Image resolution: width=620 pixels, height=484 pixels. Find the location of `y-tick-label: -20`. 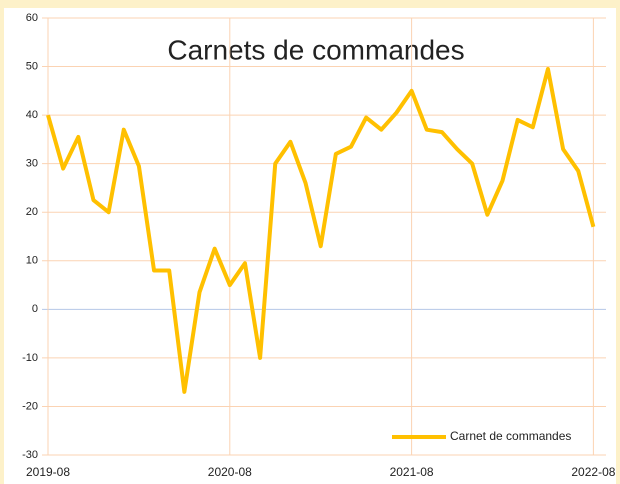

y-tick-label: -20 is located at coordinates (30, 406).